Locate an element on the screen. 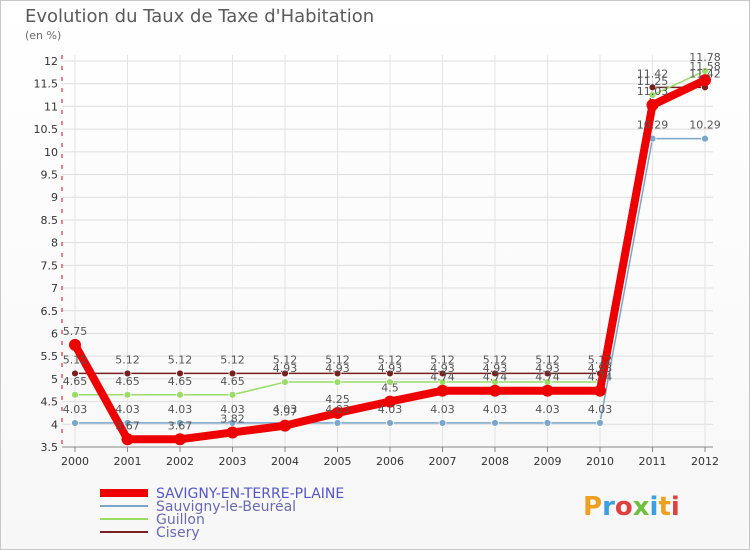  y-tick-label: 9 is located at coordinates (54, 197).